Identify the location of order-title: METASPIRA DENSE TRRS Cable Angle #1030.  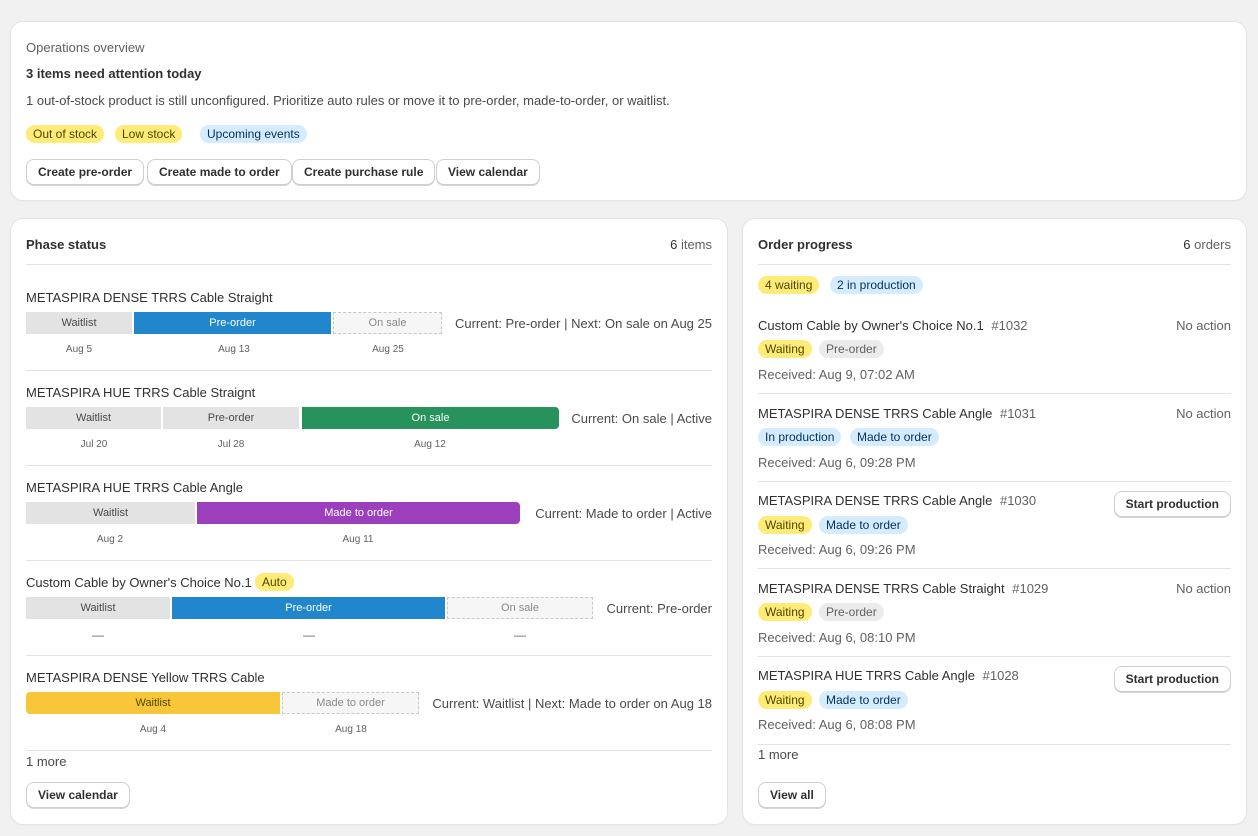
(897, 500).